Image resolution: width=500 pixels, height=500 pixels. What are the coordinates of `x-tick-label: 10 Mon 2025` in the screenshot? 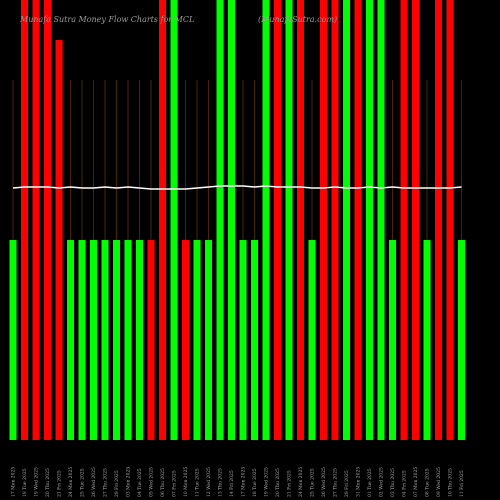 It's located at (186, 482).